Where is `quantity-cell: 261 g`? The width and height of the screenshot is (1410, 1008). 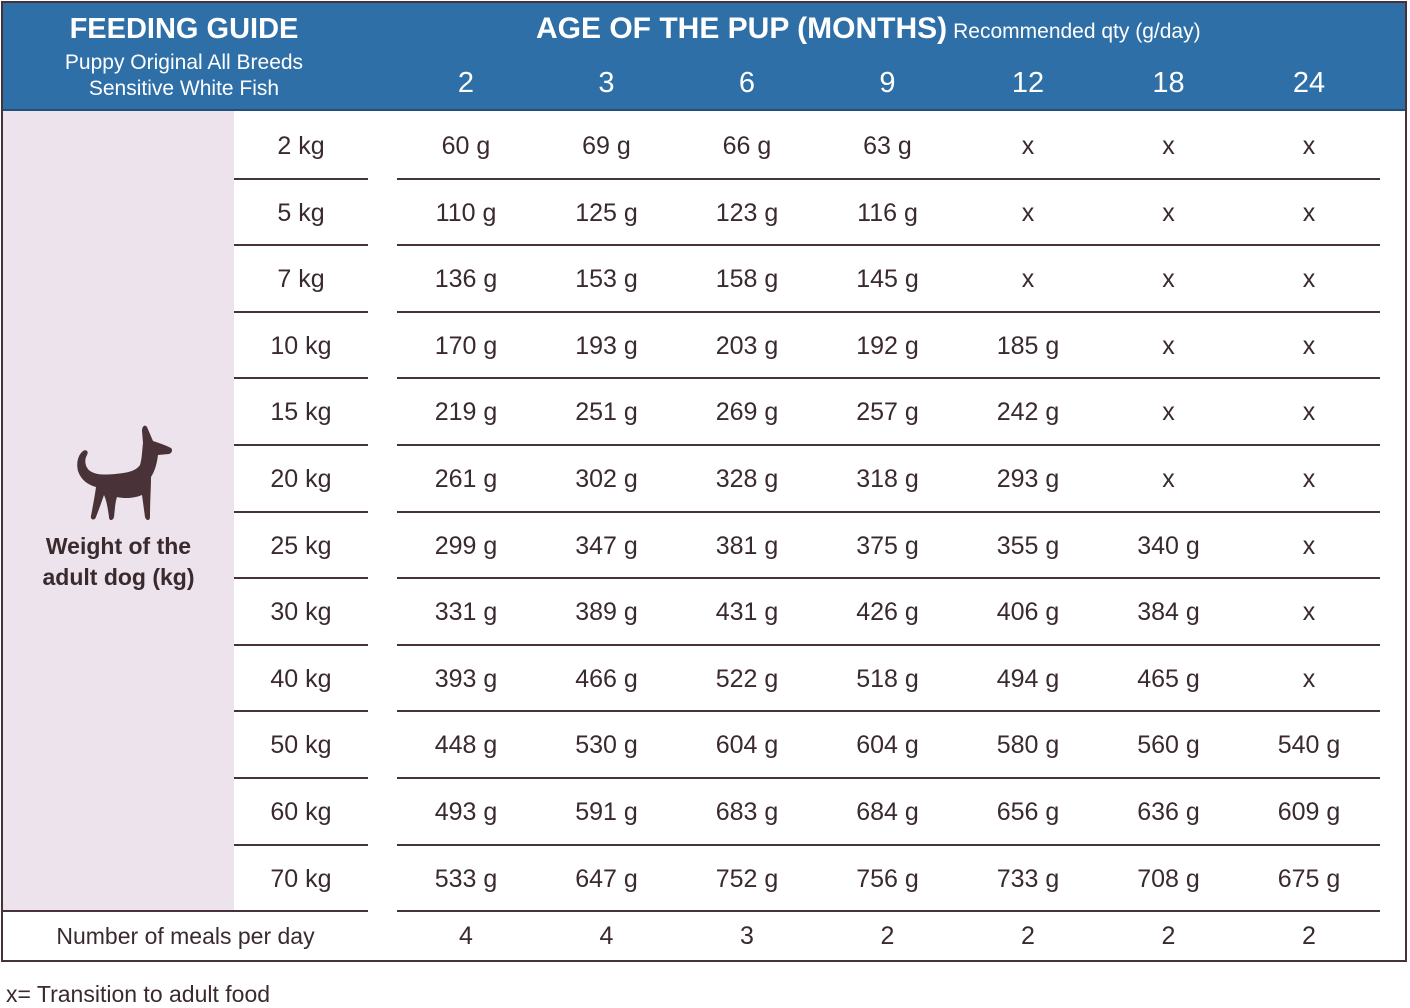
quantity-cell: 261 g is located at coordinates (466, 479).